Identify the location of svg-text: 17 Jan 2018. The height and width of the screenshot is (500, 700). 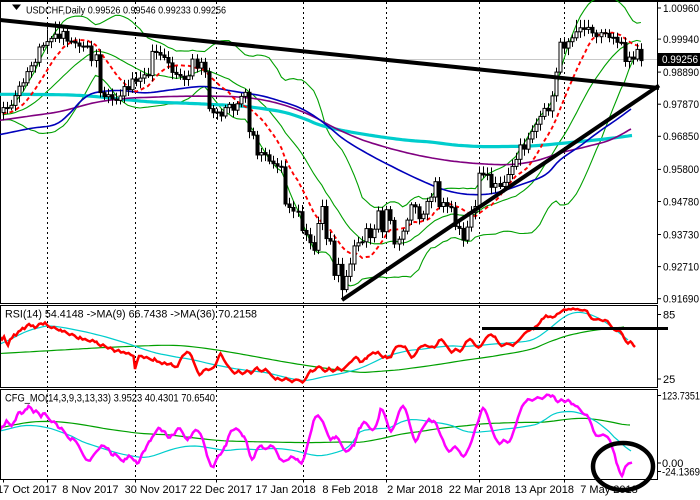
(285, 490).